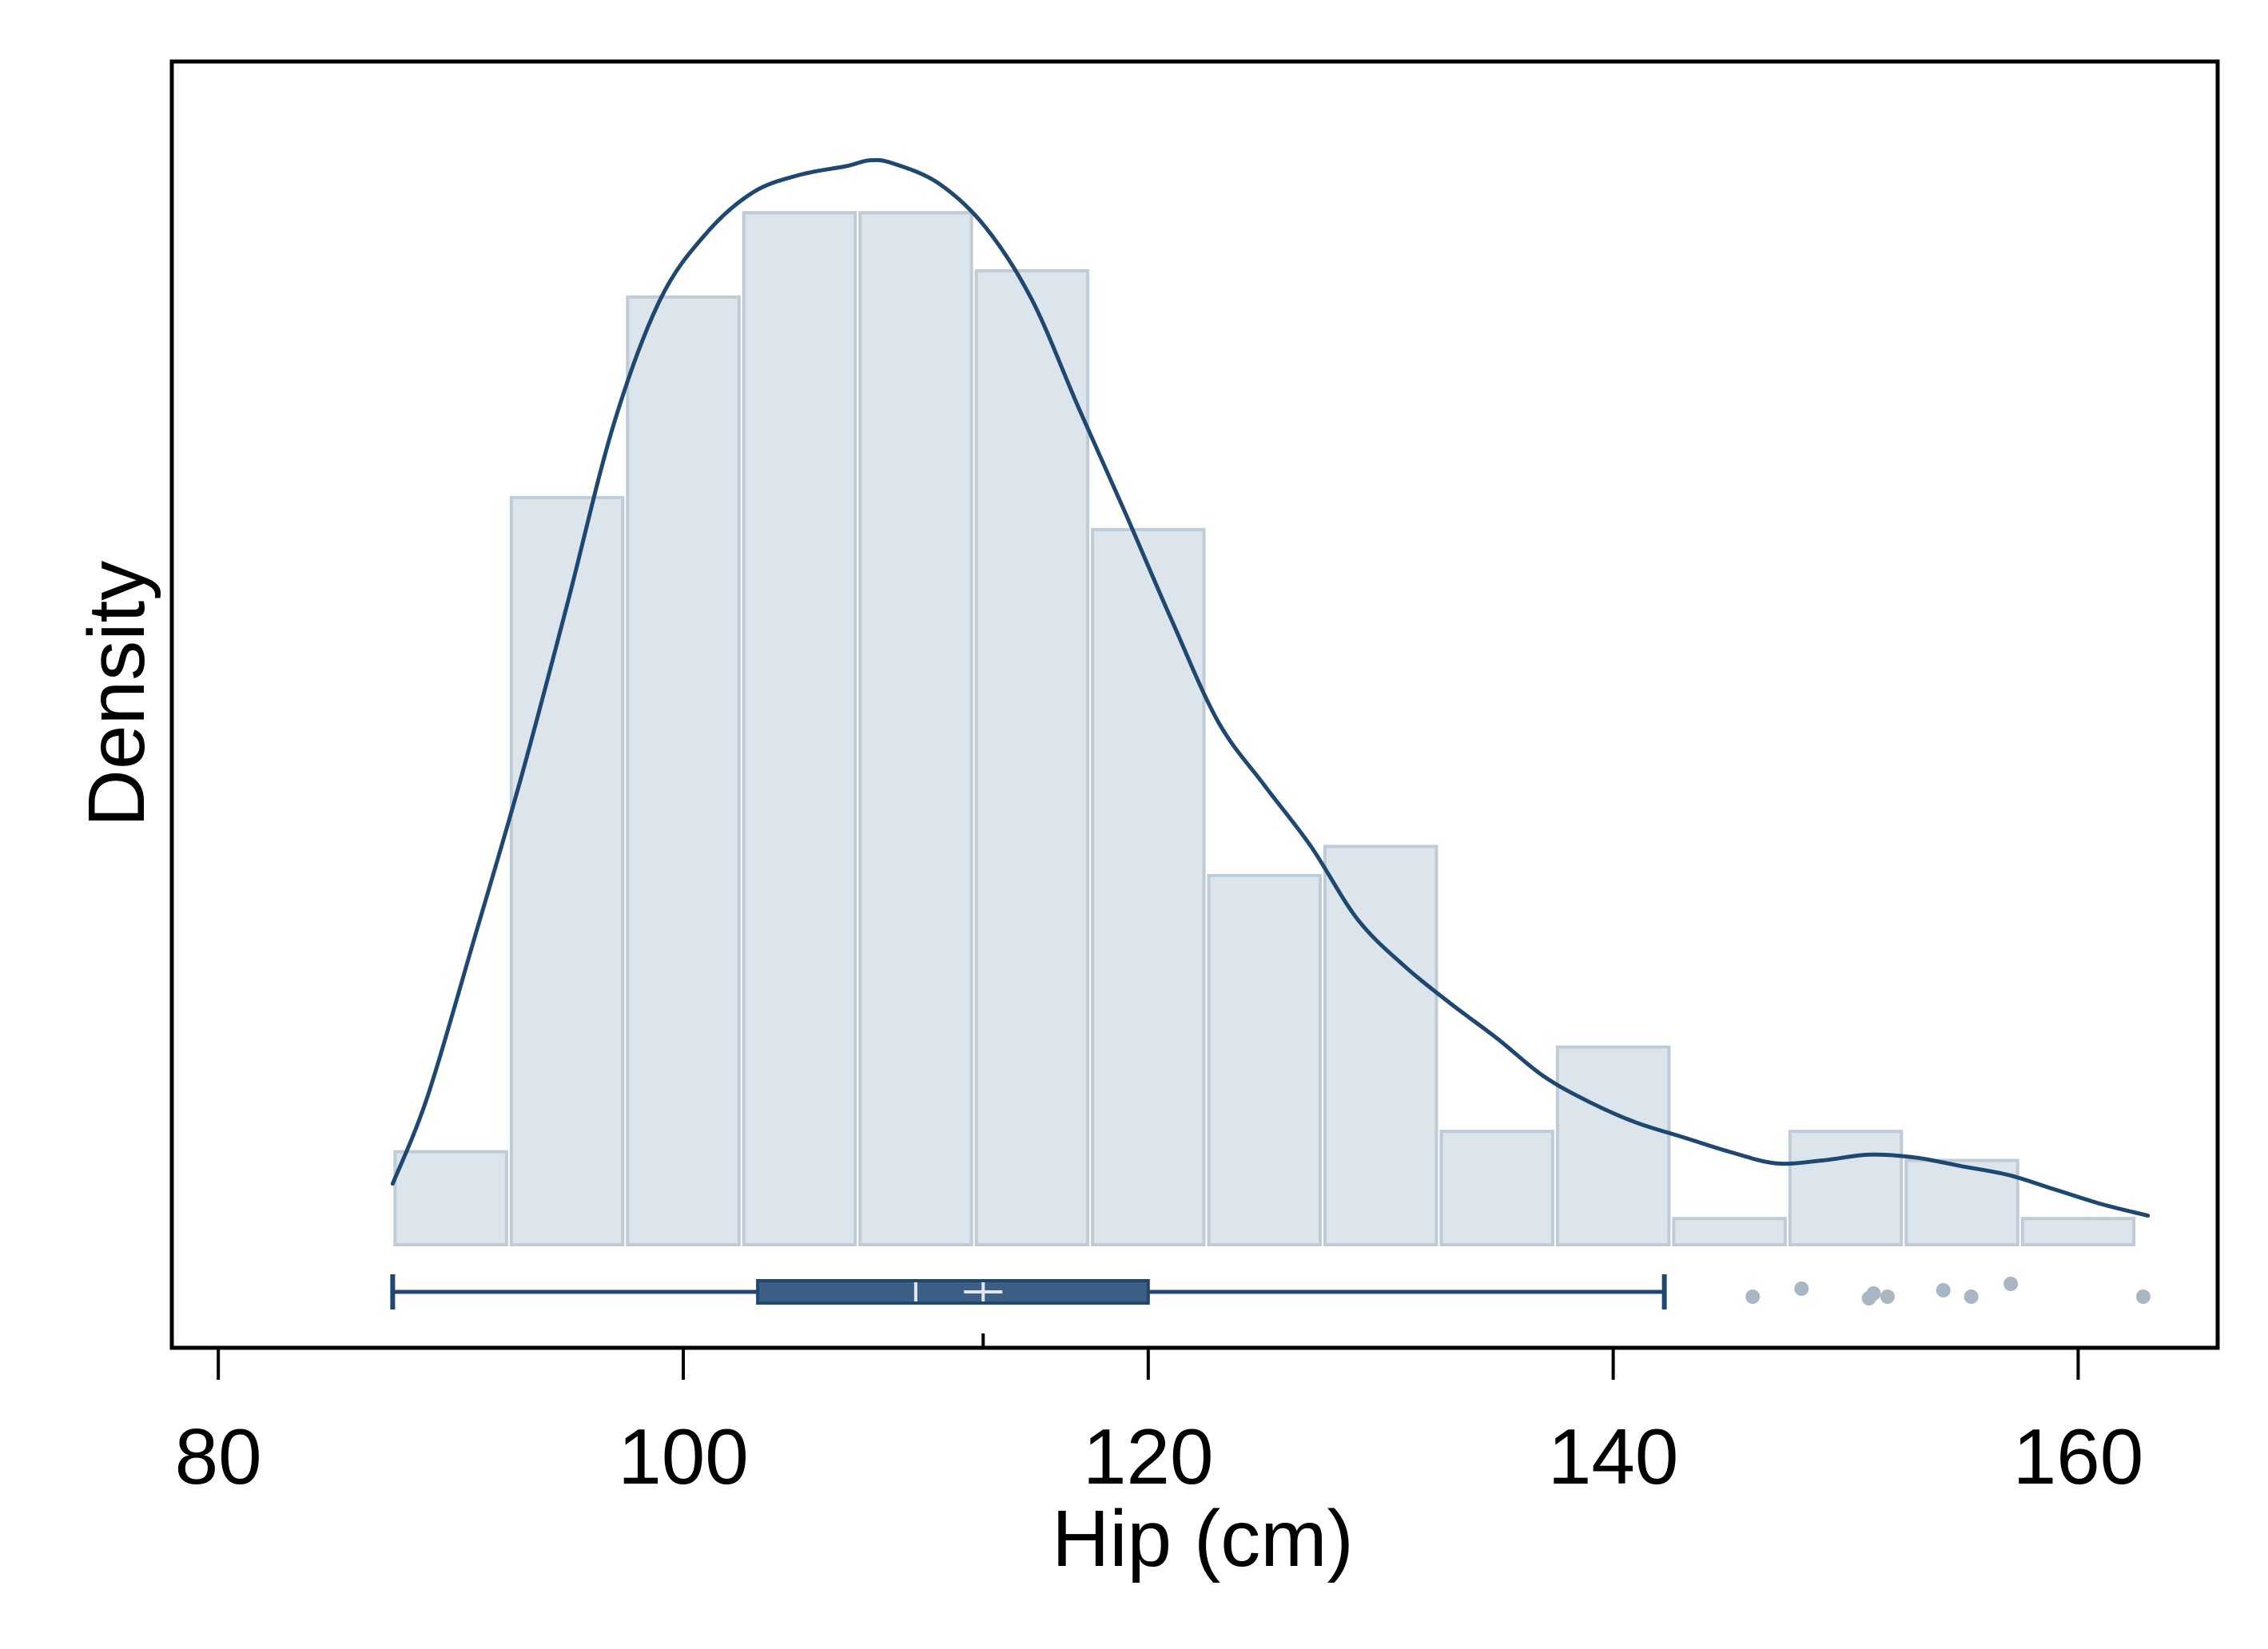 The width and height of the screenshot is (2268, 1649). Describe the element at coordinates (1613, 1456) in the screenshot. I see `x-axis-tick-label: 140` at that location.